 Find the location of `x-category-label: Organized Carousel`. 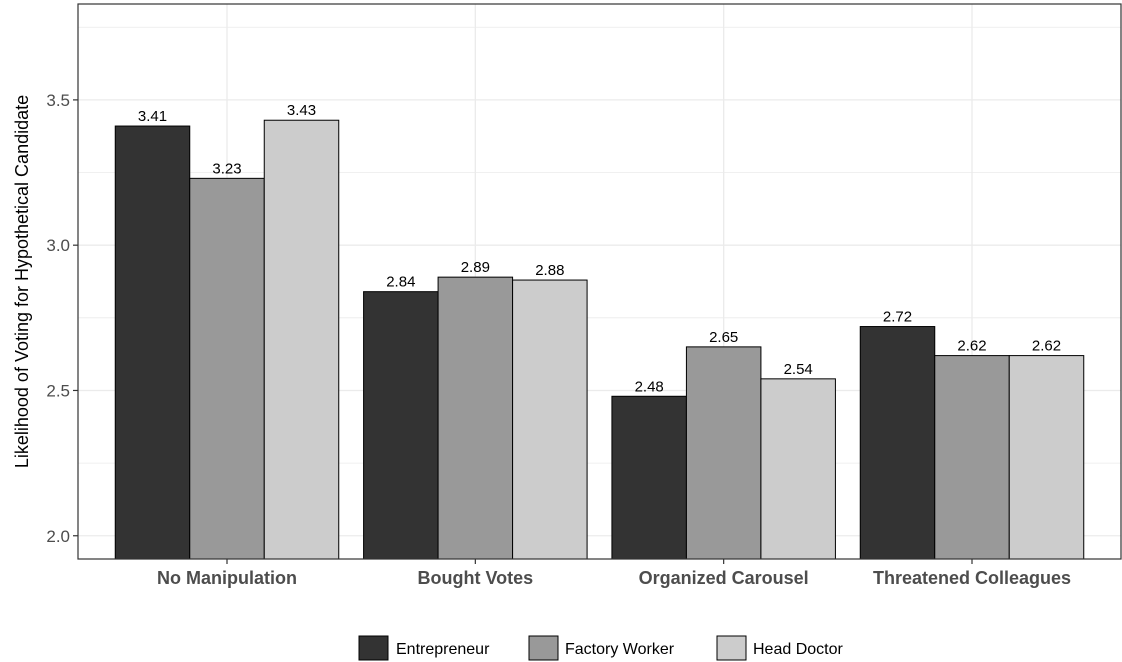

x-category-label: Organized Carousel is located at coordinates (724, 578).